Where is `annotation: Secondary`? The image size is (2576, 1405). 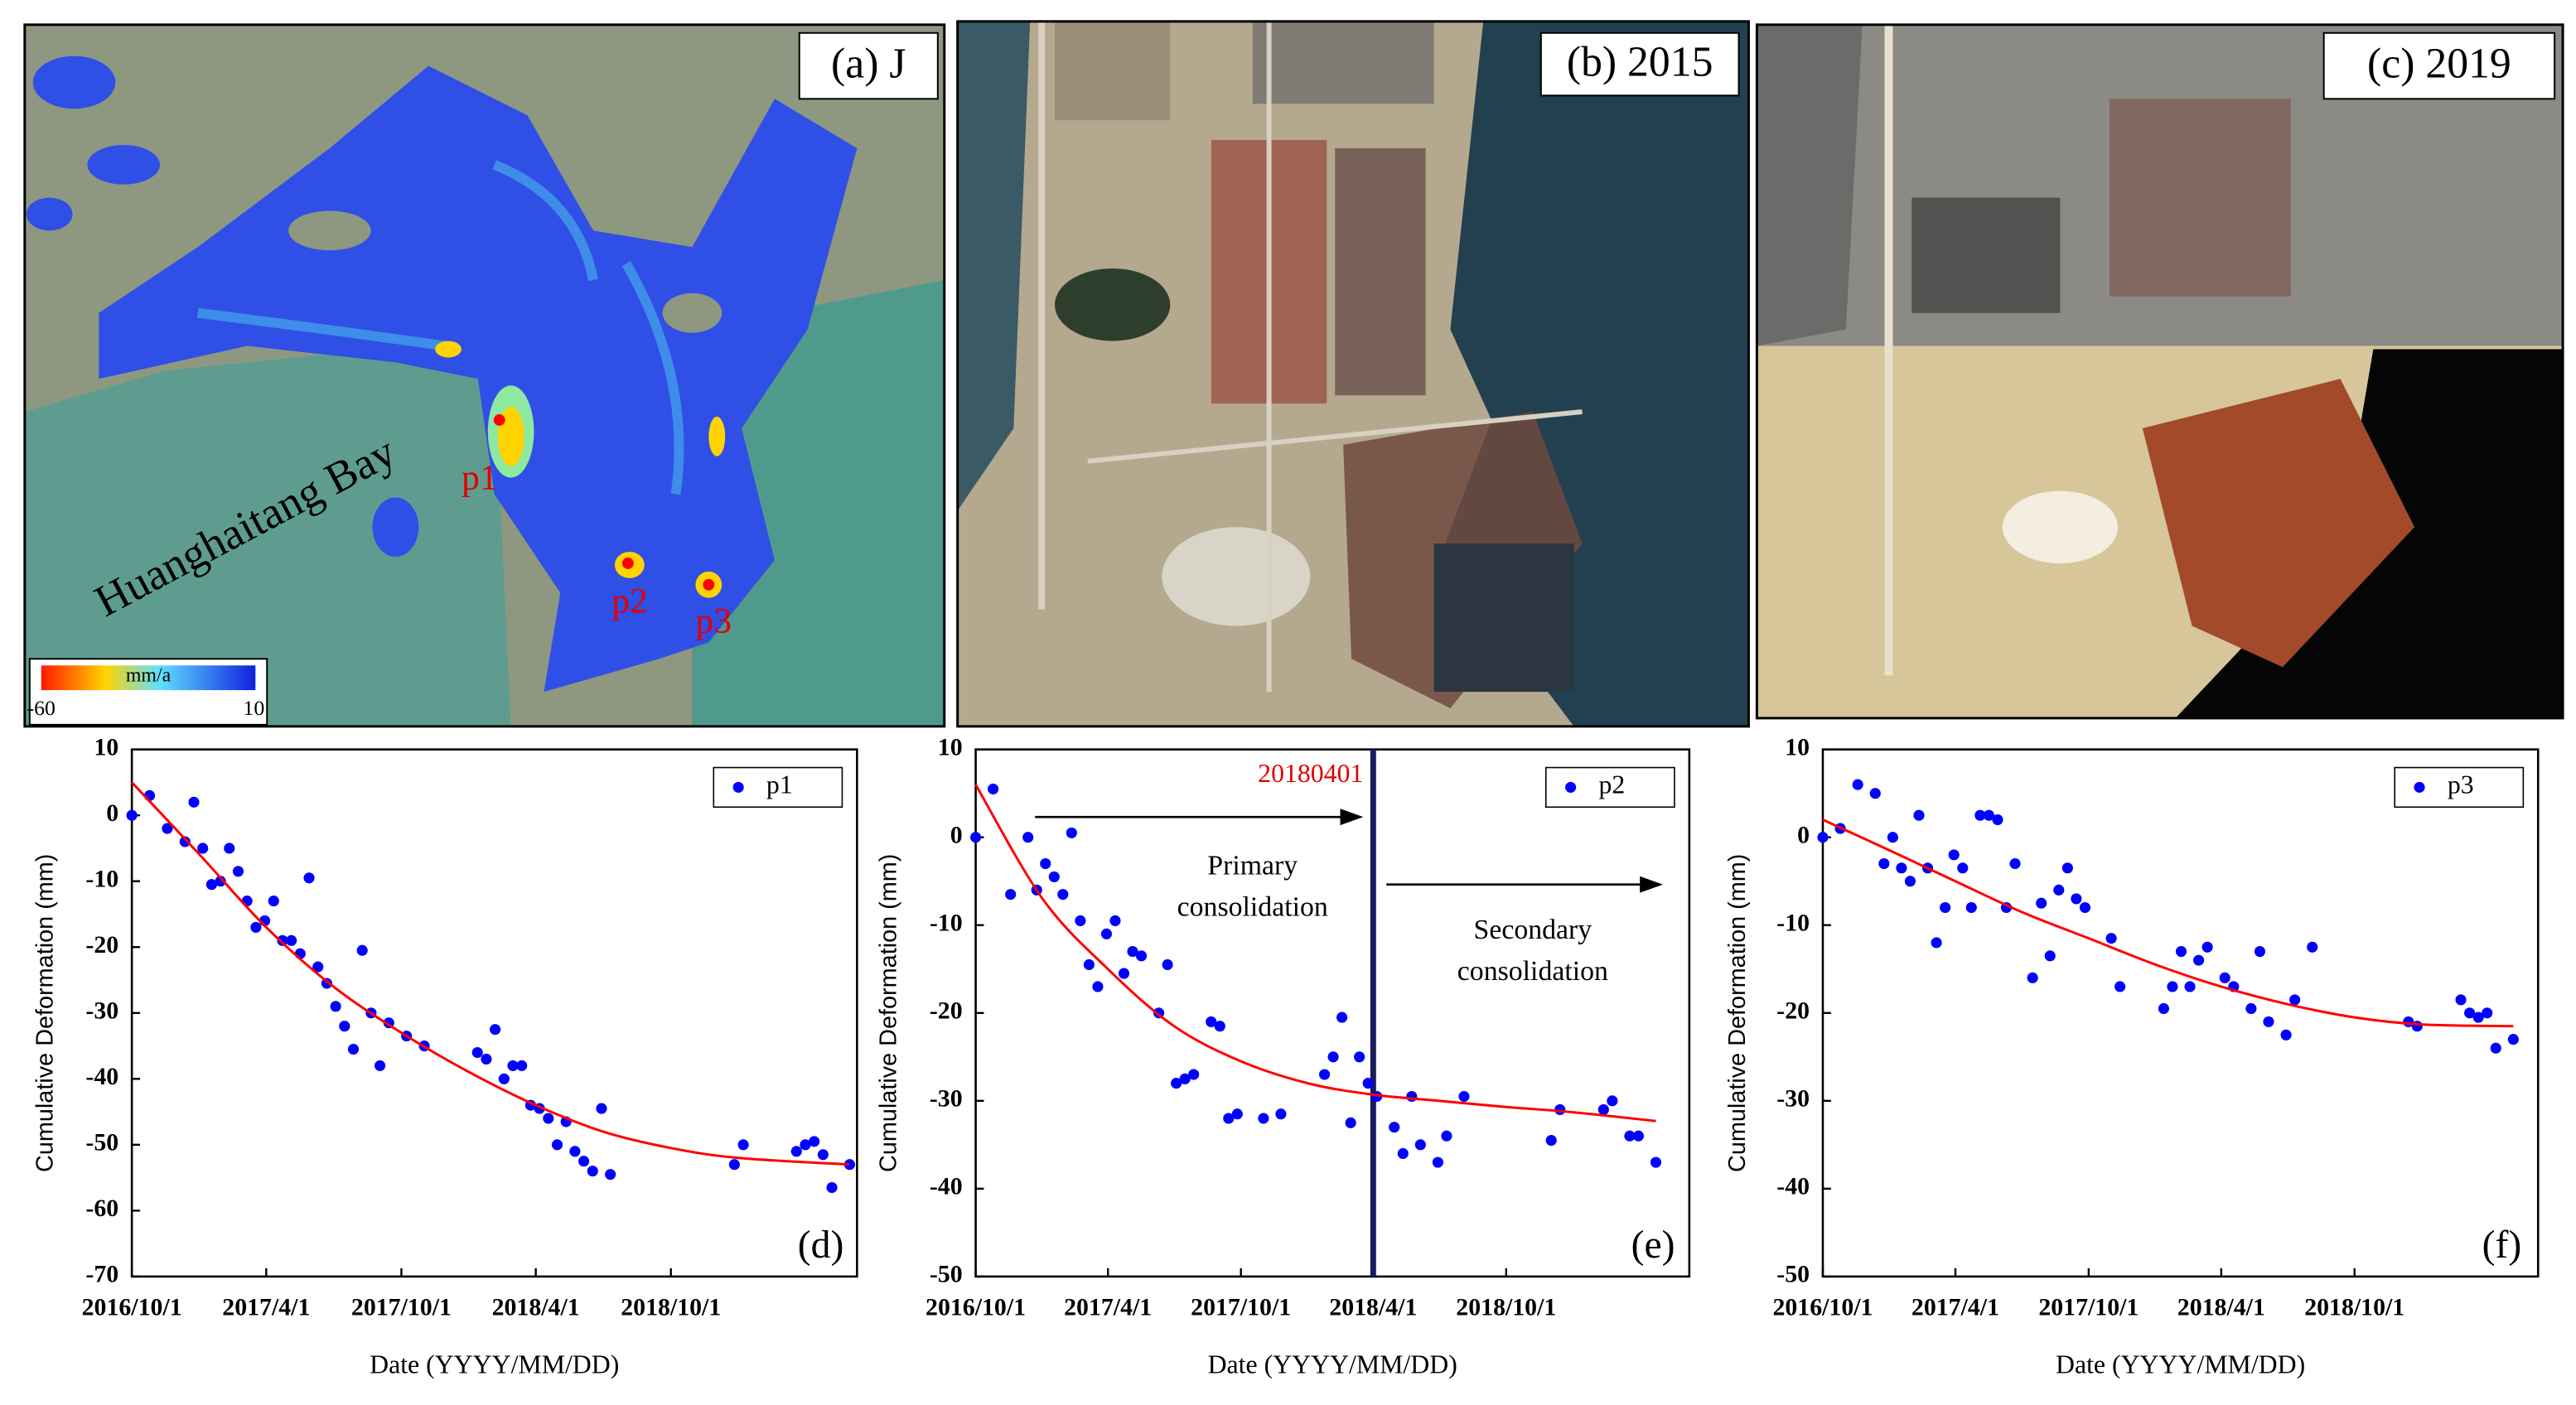 annotation: Secondary is located at coordinates (1533, 930).